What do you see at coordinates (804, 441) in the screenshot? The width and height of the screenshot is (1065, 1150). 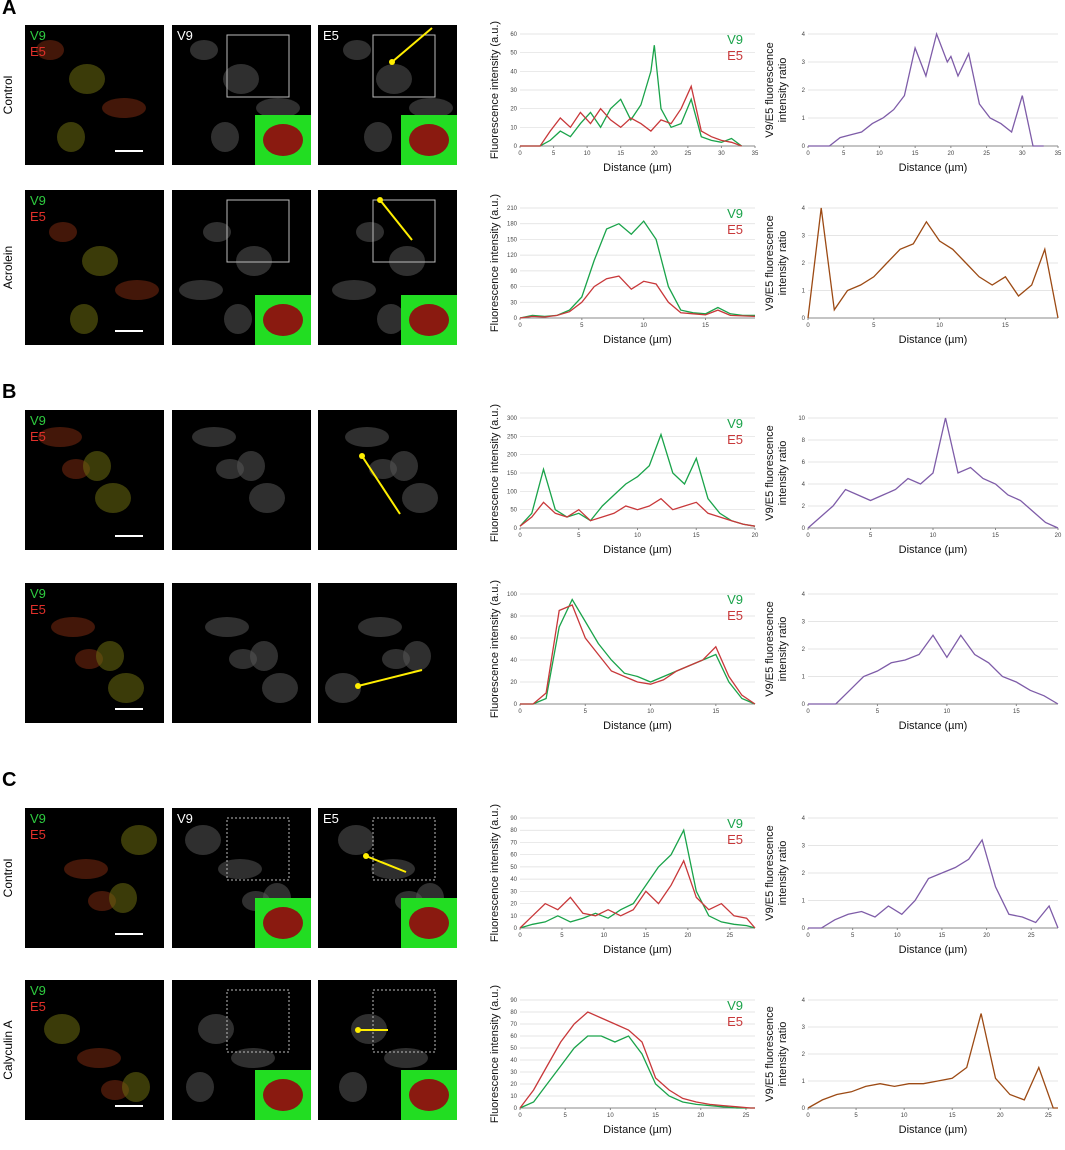 I see `y-tick-label: 8` at bounding box center [804, 441].